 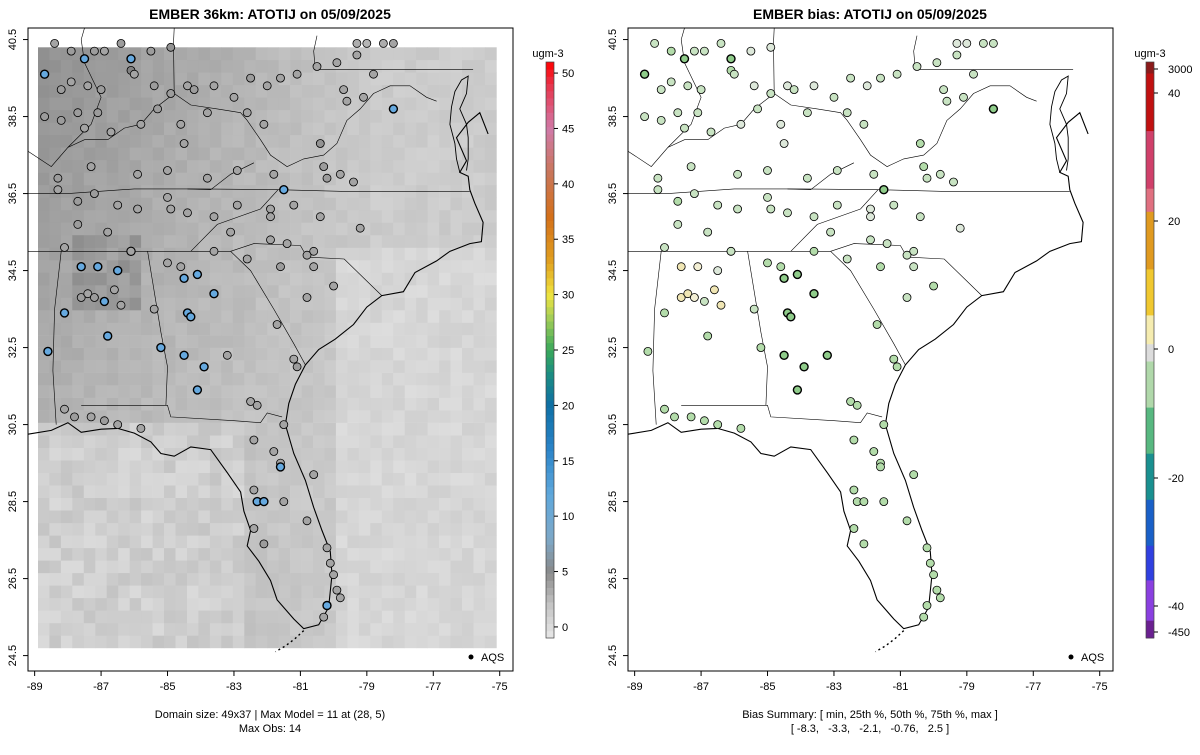 I want to click on state-border, so click(x=832, y=126).